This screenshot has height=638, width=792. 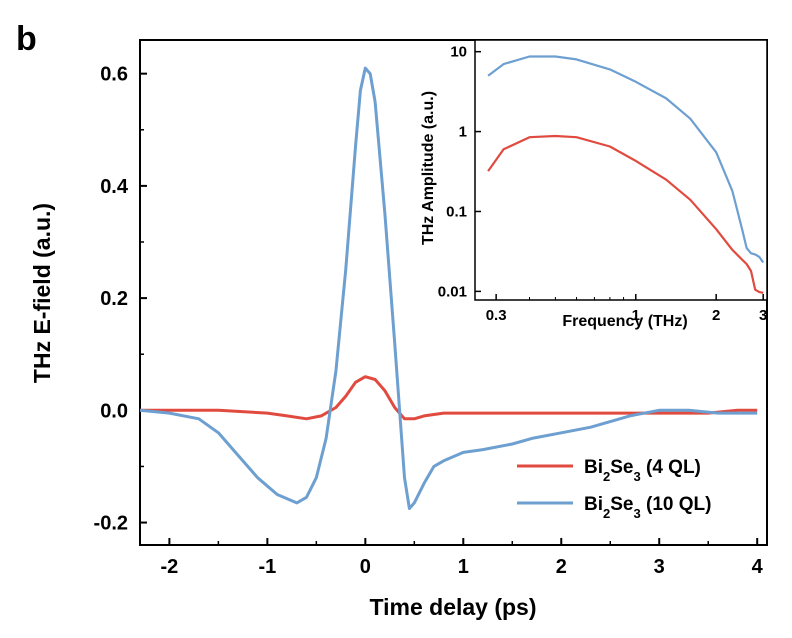 I want to click on main-y-tick-label: 0.0, so click(x=114, y=411).